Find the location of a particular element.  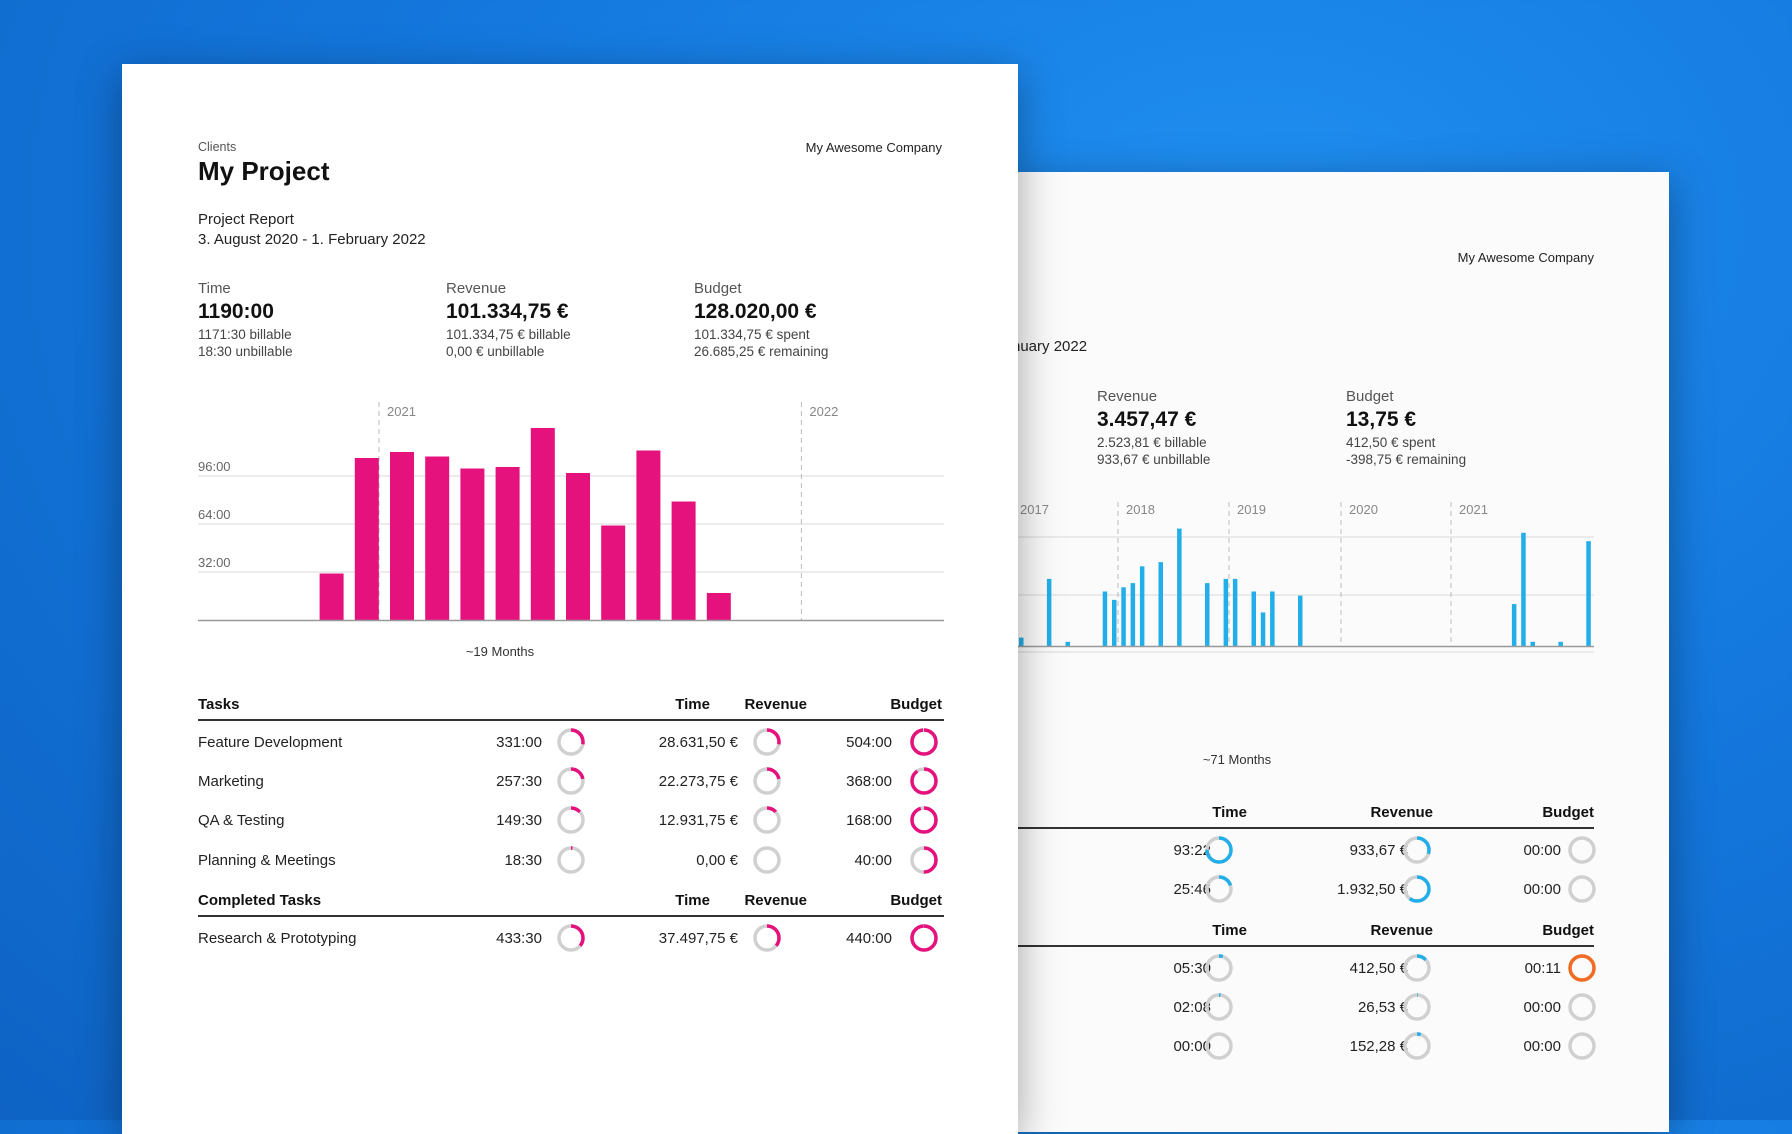

table-row: 05:30 412,50 € 00:11 is located at coordinates (1340, 969).